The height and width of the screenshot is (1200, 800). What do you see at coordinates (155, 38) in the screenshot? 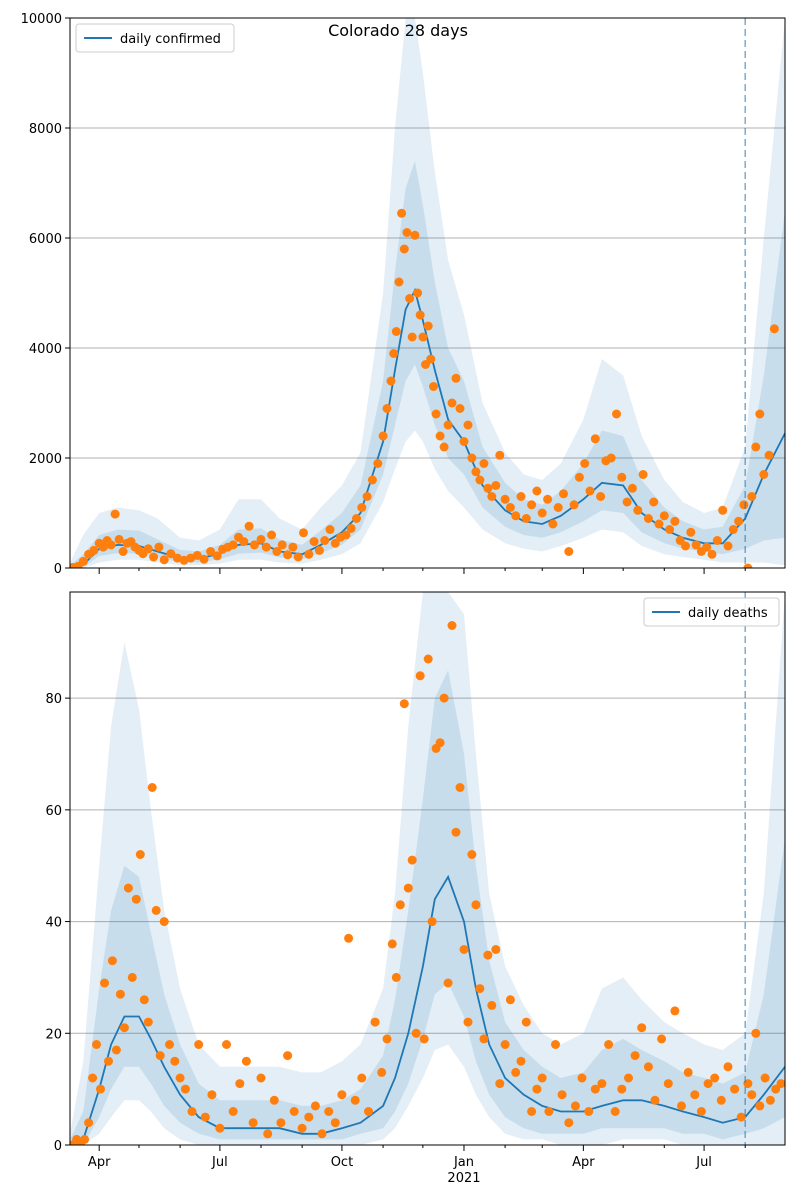
I see `legend-box` at bounding box center [155, 38].